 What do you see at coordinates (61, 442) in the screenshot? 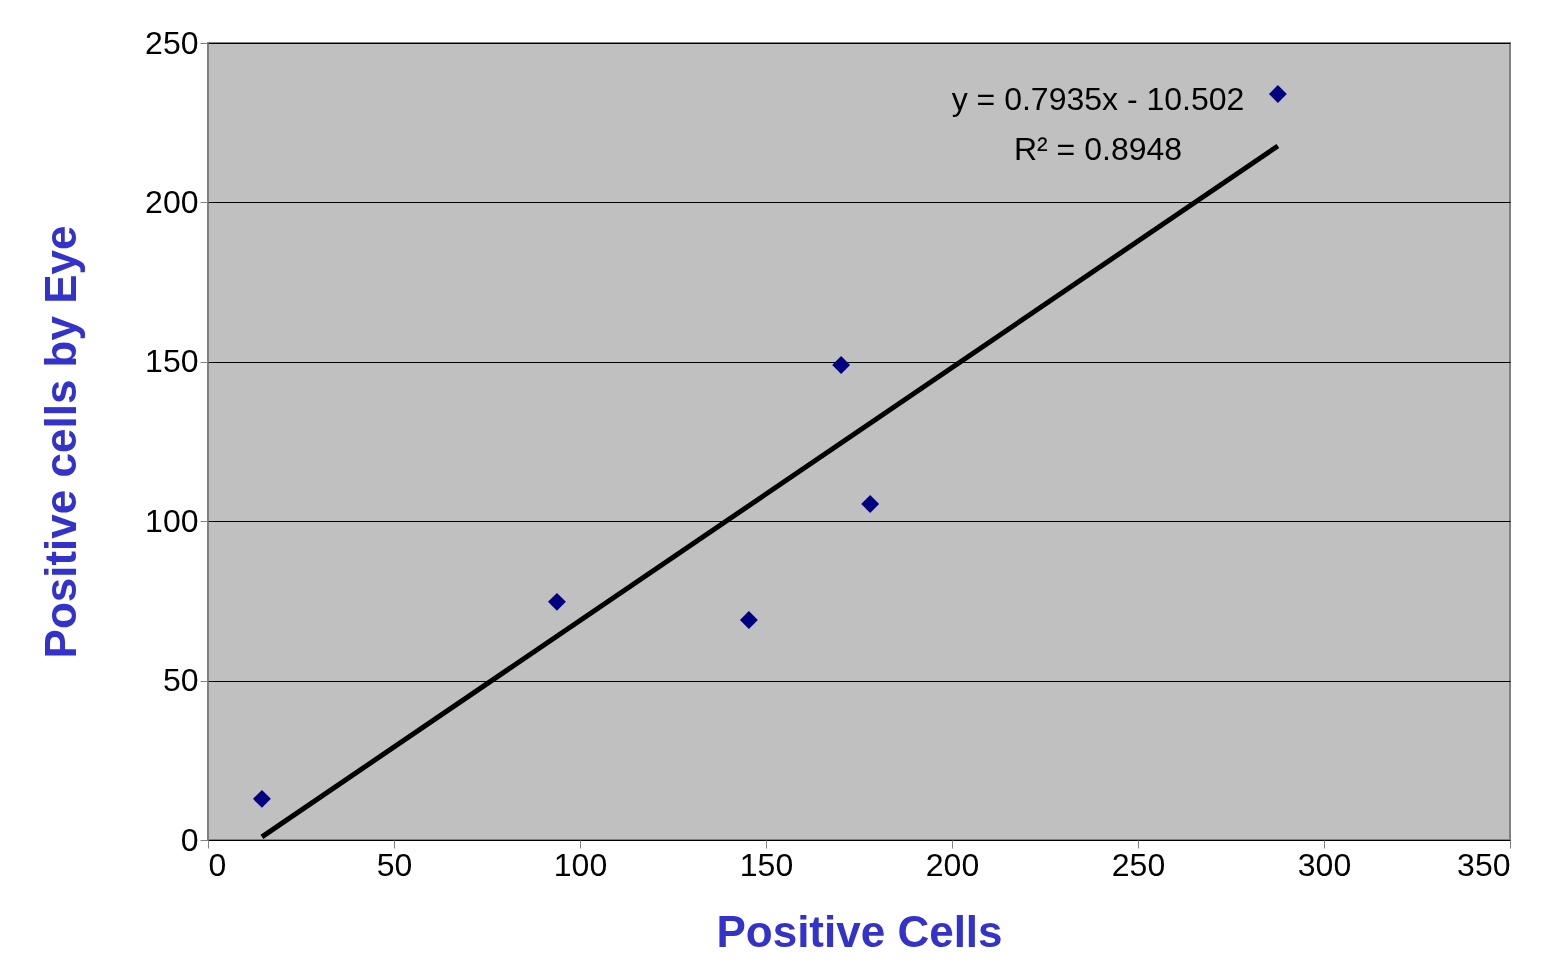
I see `y-axis-title: Positive cells by Eye` at bounding box center [61, 442].